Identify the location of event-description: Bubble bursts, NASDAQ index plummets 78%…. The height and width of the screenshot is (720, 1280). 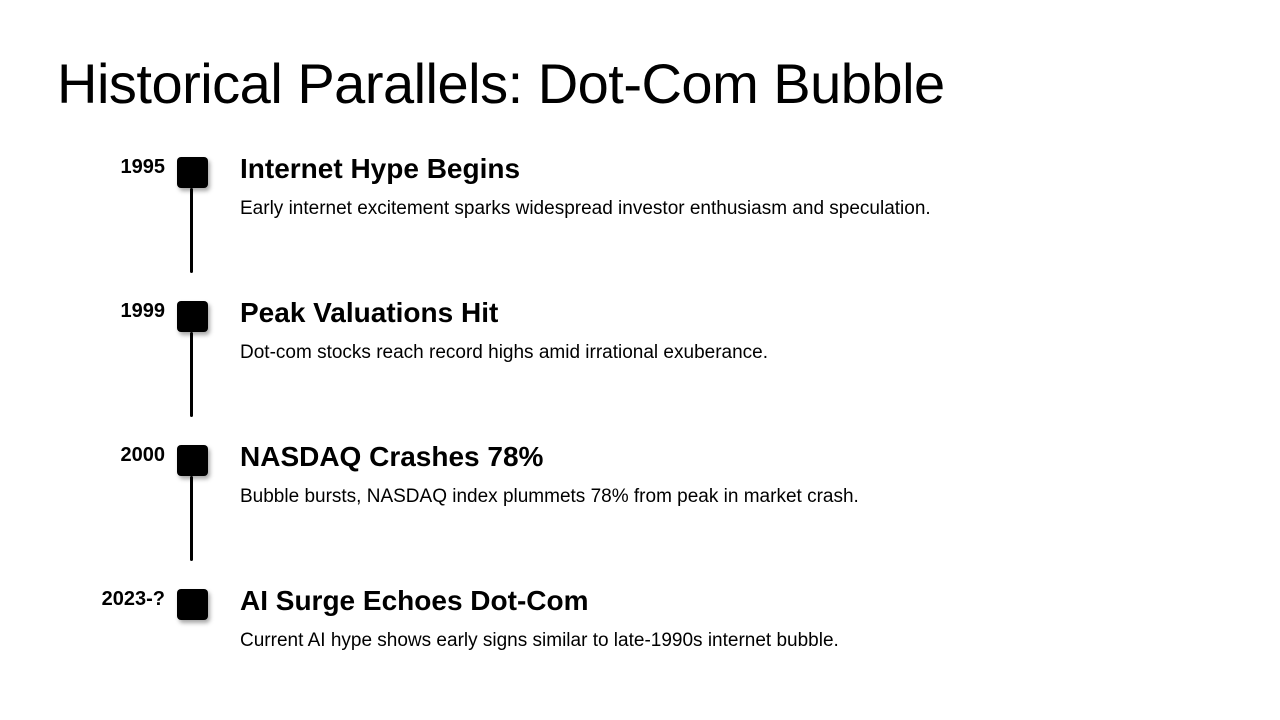
(549, 497).